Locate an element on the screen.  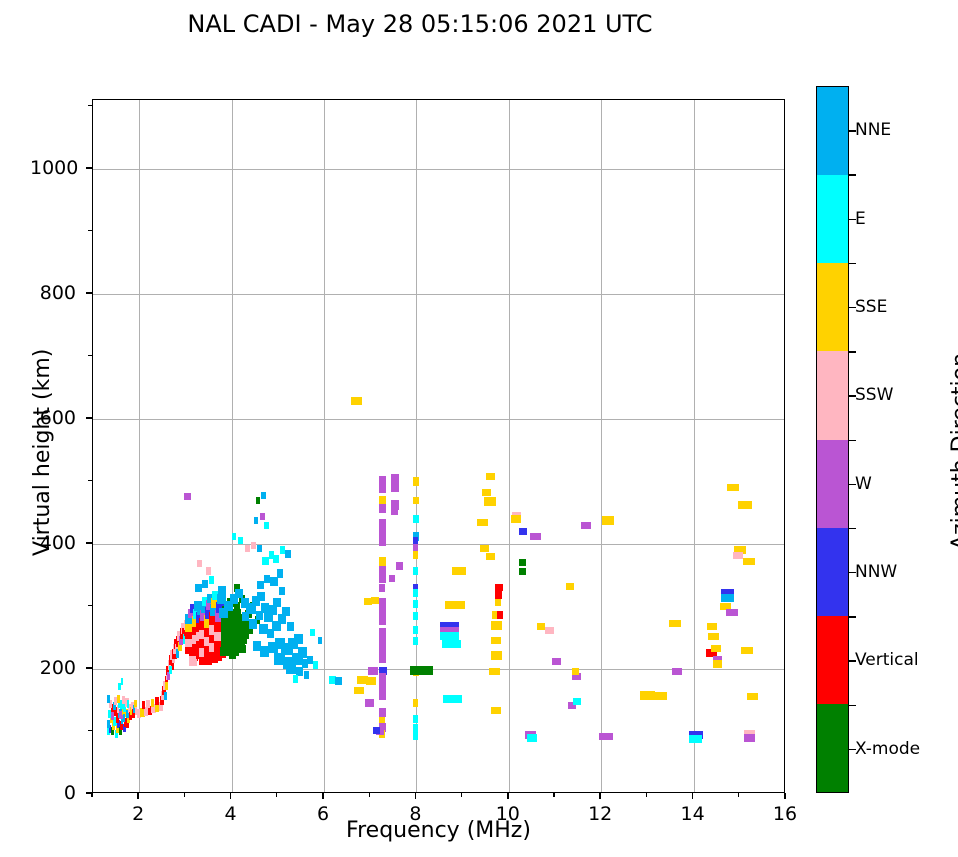
colorbar is located at coordinates (832, 439).